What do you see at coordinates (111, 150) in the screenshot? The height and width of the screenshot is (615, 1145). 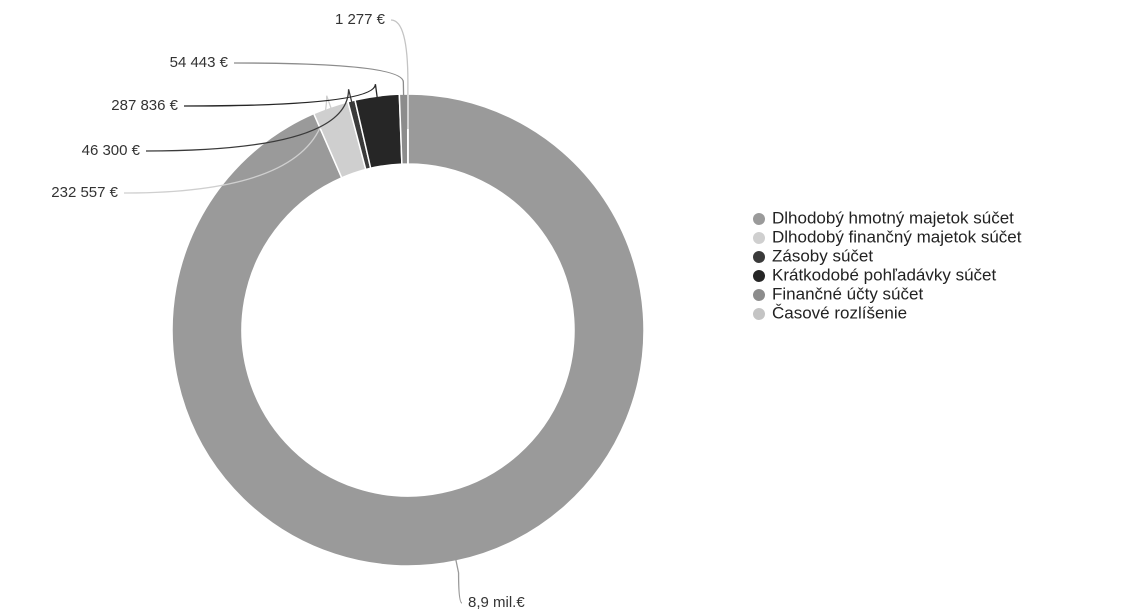 I see `data-label: 46 300 €` at bounding box center [111, 150].